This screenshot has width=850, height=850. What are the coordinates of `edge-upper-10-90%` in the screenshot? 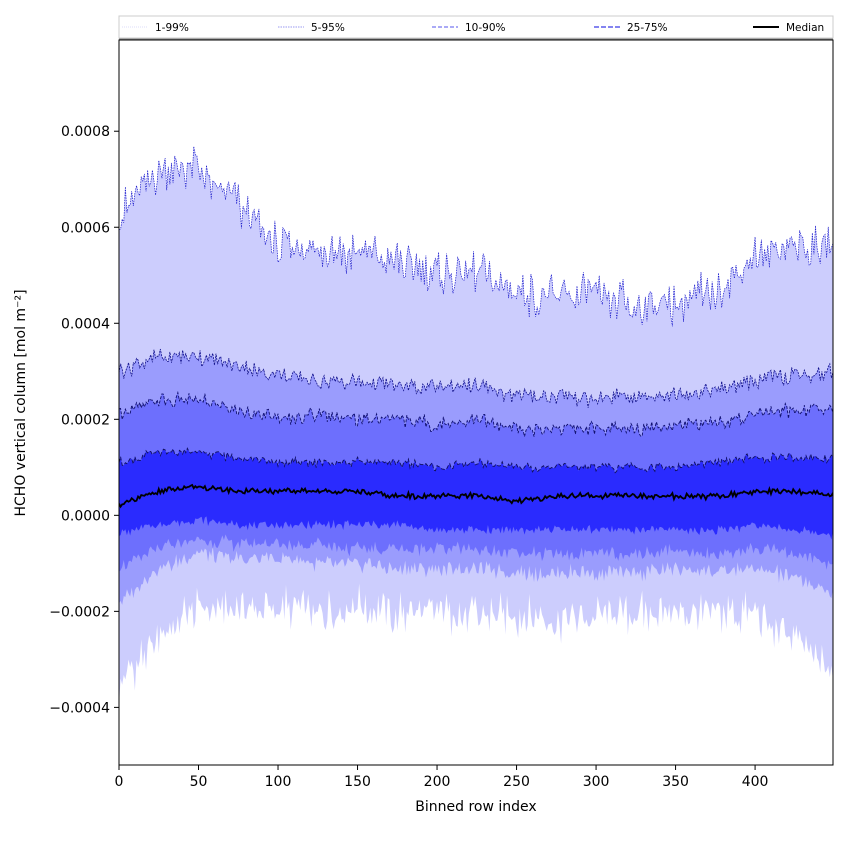 It's located at (476, 413).